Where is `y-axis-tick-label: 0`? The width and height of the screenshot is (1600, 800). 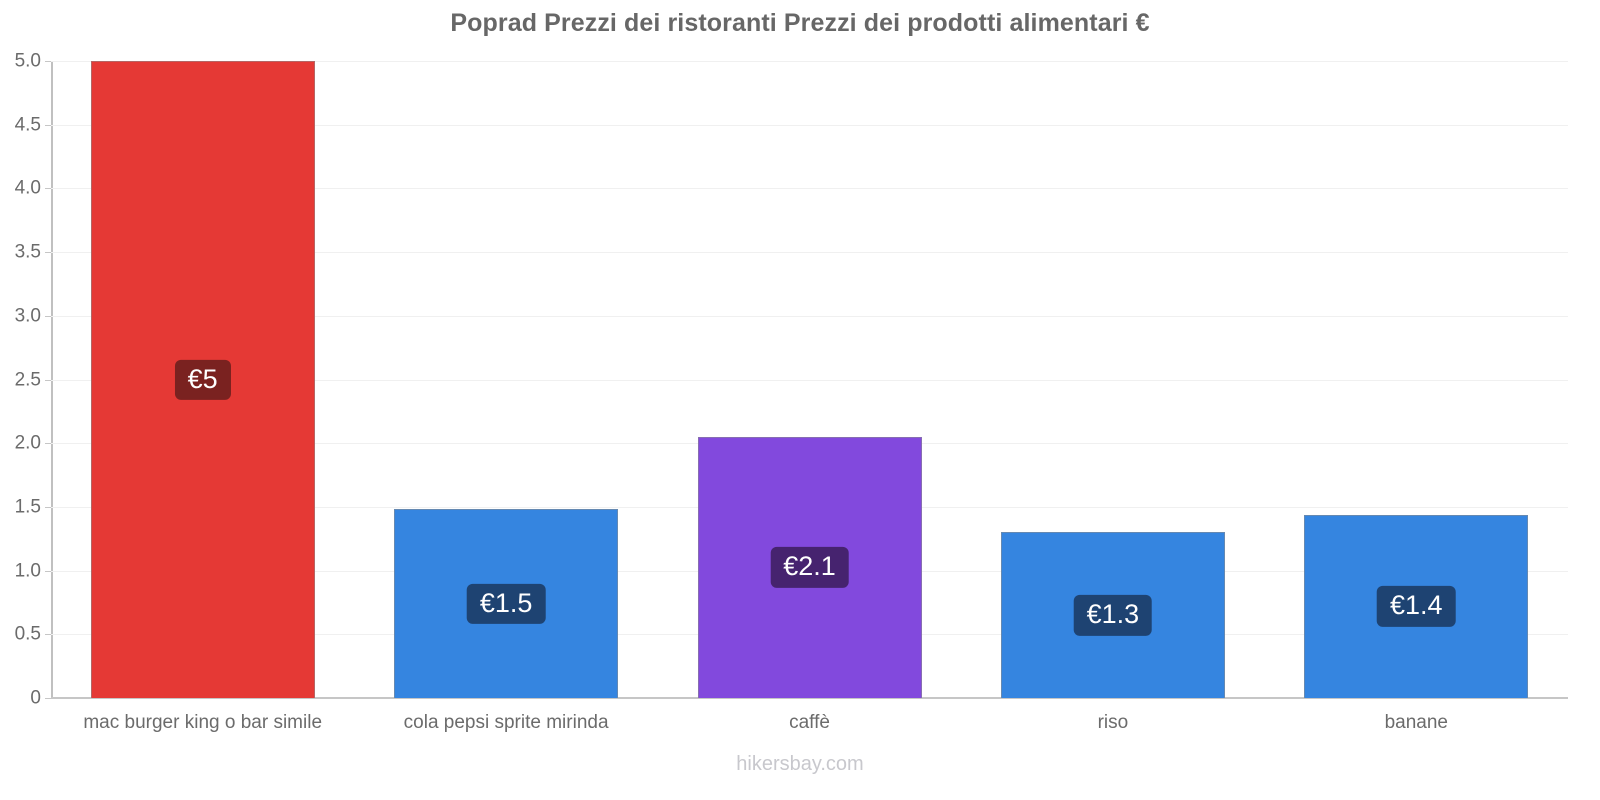 y-axis-tick-label: 0 is located at coordinates (35, 698).